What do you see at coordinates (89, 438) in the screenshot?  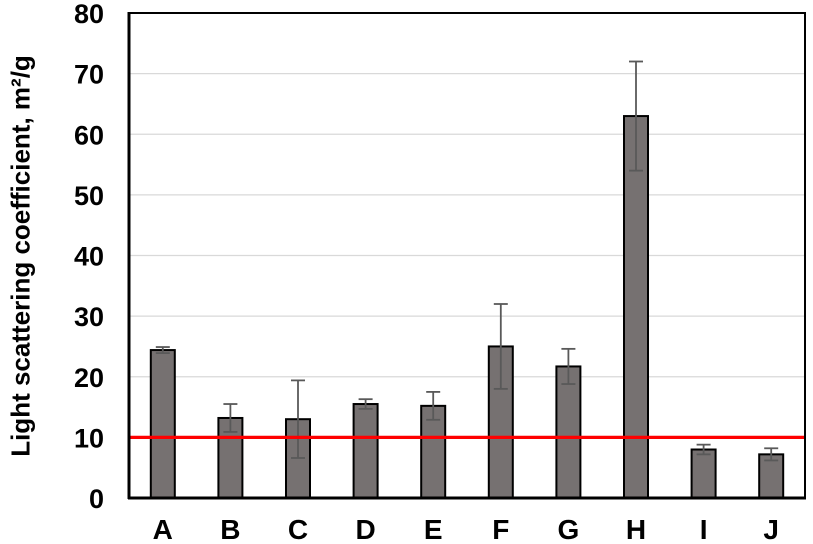 I see `y-tick-label-10: 10` at bounding box center [89, 438].